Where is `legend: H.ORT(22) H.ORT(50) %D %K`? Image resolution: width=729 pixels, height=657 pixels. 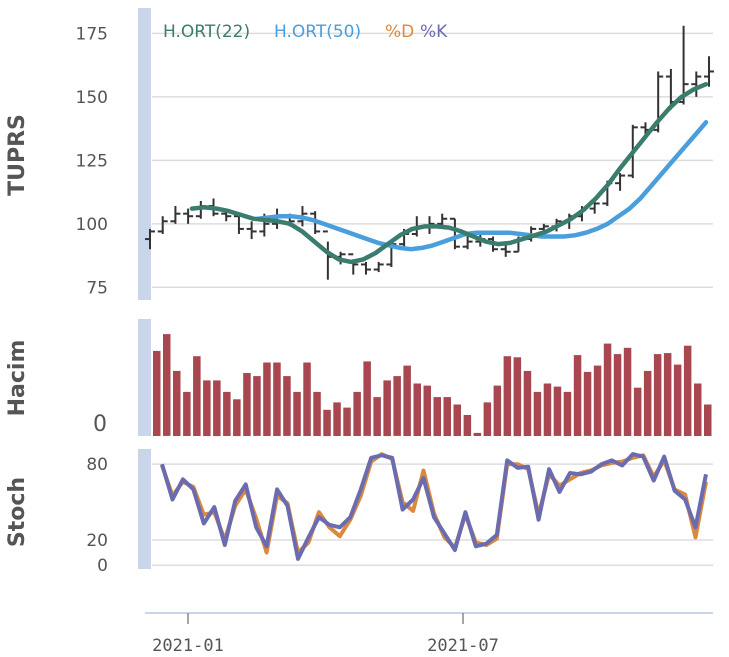 legend: H.ORT(22) H.ORT(50) %D %K is located at coordinates (305, 32).